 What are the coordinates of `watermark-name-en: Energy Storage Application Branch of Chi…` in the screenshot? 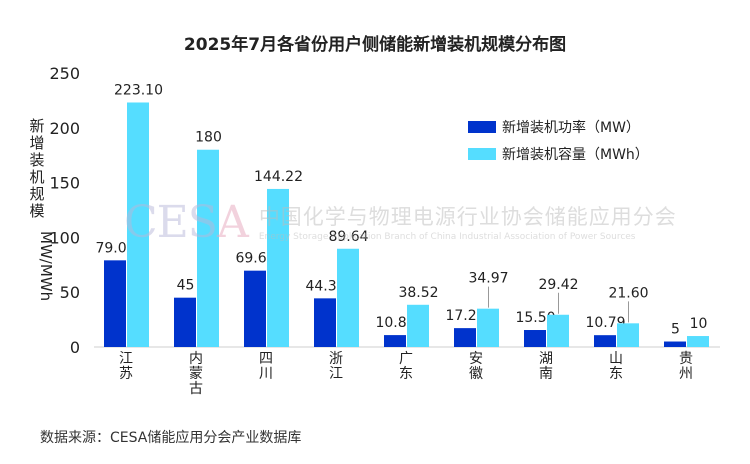 It's located at (447, 237).